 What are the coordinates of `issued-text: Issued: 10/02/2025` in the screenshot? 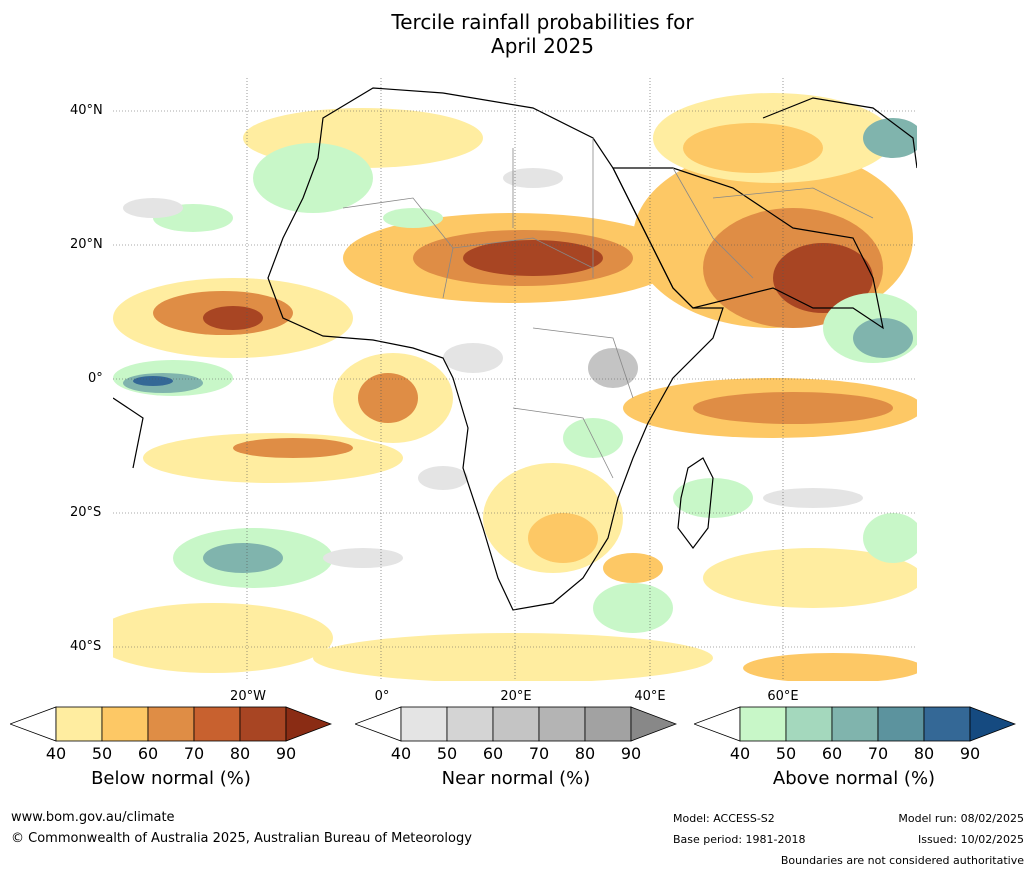 It's located at (970, 839).